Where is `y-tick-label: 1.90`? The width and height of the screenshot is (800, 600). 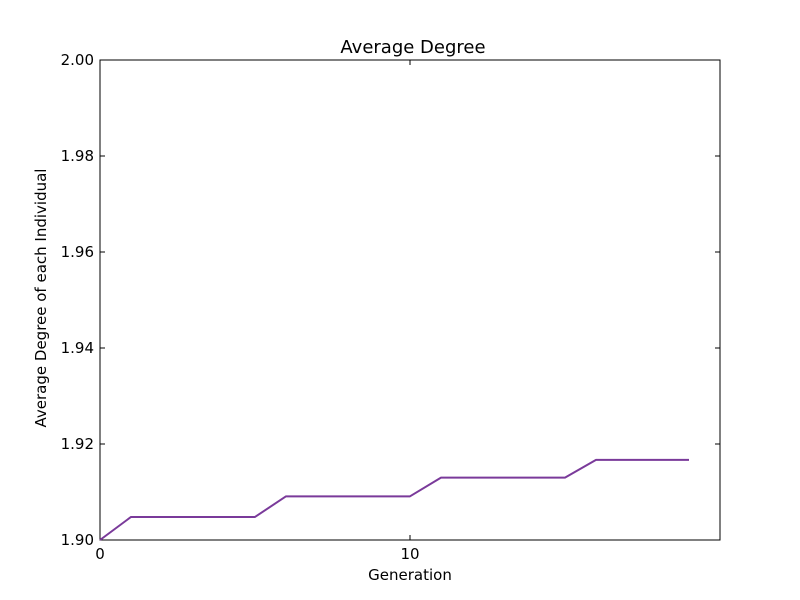 y-tick-label: 1.90 is located at coordinates (77, 540).